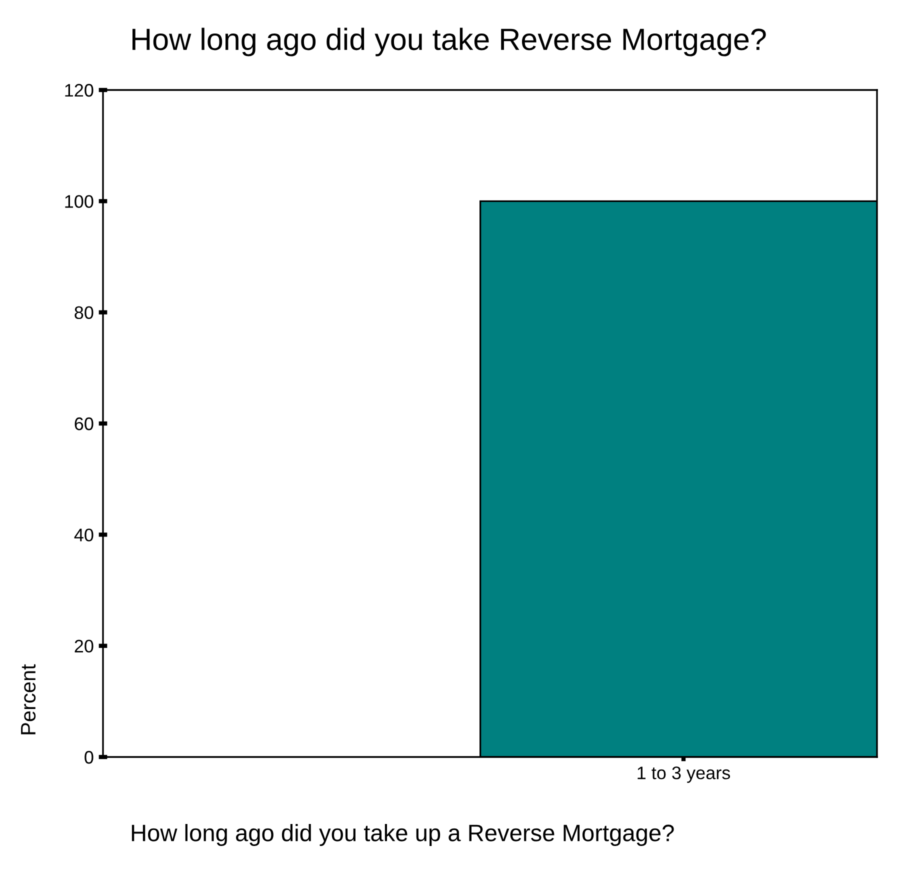  What do you see at coordinates (449, 42) in the screenshot?
I see `chart-title: How long ago did you take Reverse Mortgage?` at bounding box center [449, 42].